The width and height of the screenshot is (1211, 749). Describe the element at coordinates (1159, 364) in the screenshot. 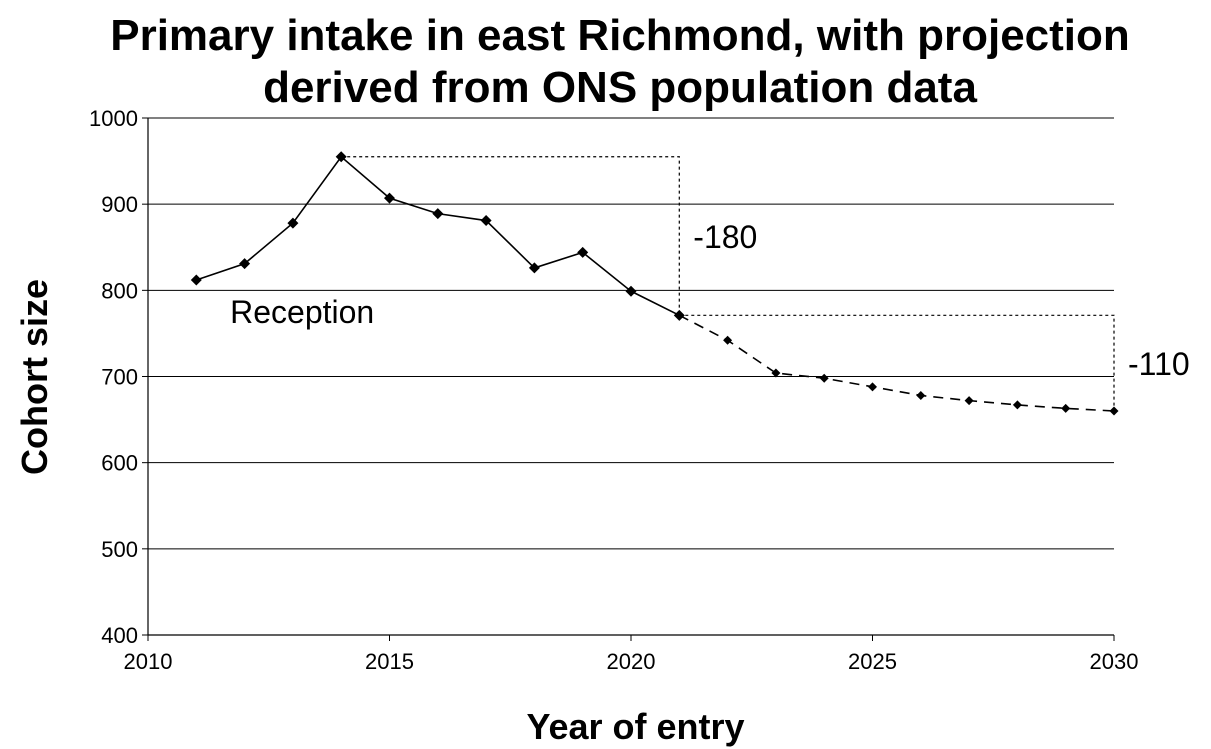

I see `annotation-label-2: -110` at that location.